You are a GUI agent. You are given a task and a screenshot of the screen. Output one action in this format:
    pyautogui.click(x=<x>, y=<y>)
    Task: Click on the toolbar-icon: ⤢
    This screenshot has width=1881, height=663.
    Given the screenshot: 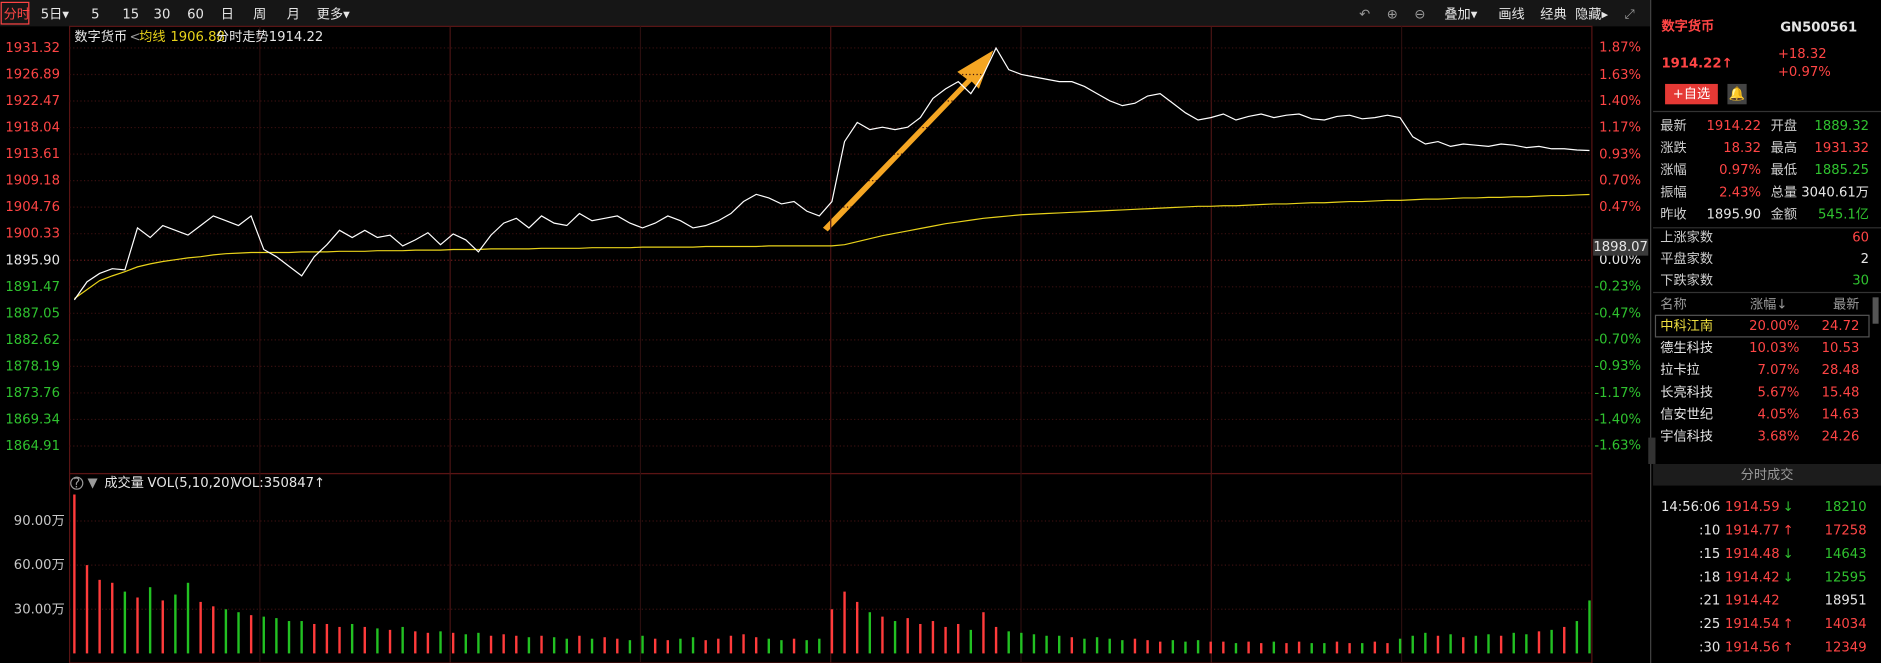 What is the action you would take?
    pyautogui.click(x=1629, y=14)
    